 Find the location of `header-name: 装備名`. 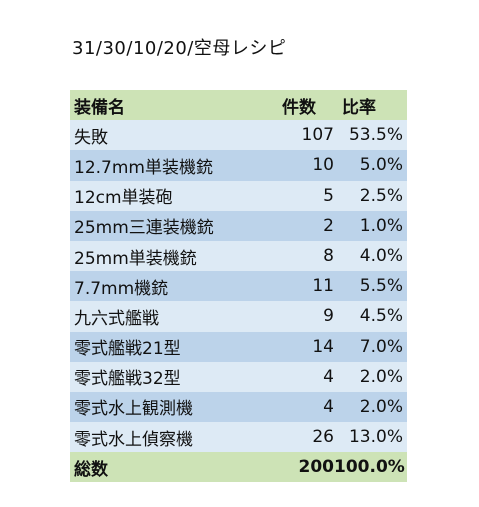

header-name: 装備名 is located at coordinates (99, 107).